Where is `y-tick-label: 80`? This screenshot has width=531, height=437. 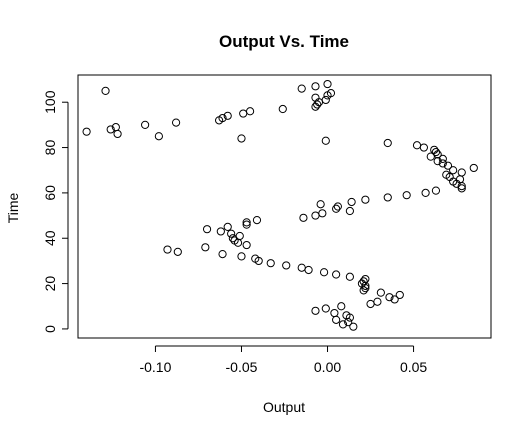
y-tick-label: 80 is located at coordinates (50, 148).